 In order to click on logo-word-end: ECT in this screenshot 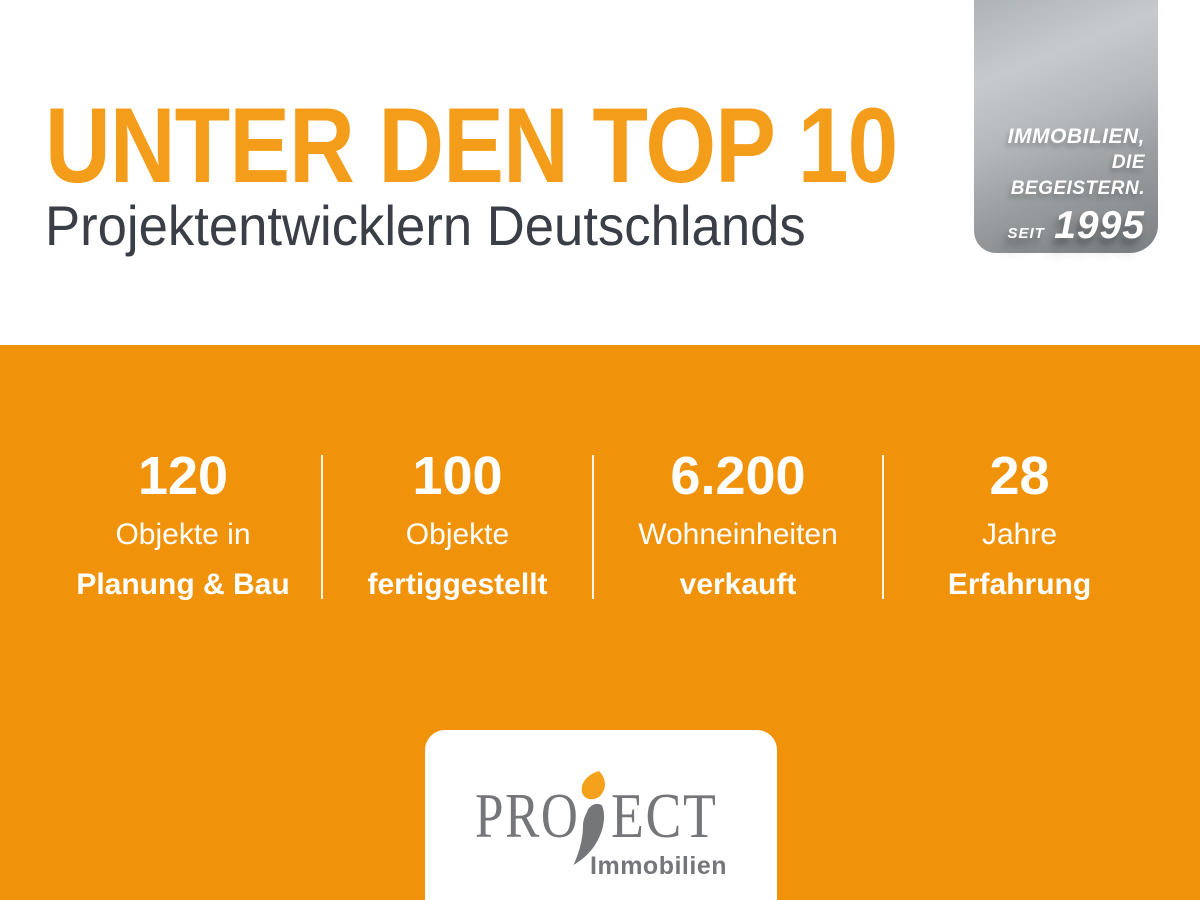, I will do `click(664, 815)`.